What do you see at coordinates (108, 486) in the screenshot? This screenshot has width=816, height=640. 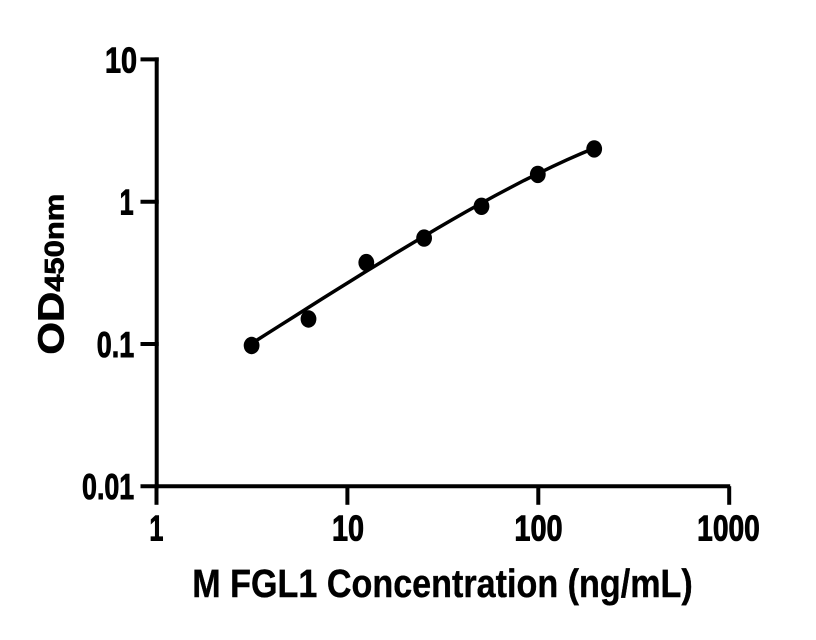 I see `svg-text: 0.01` at bounding box center [108, 486].